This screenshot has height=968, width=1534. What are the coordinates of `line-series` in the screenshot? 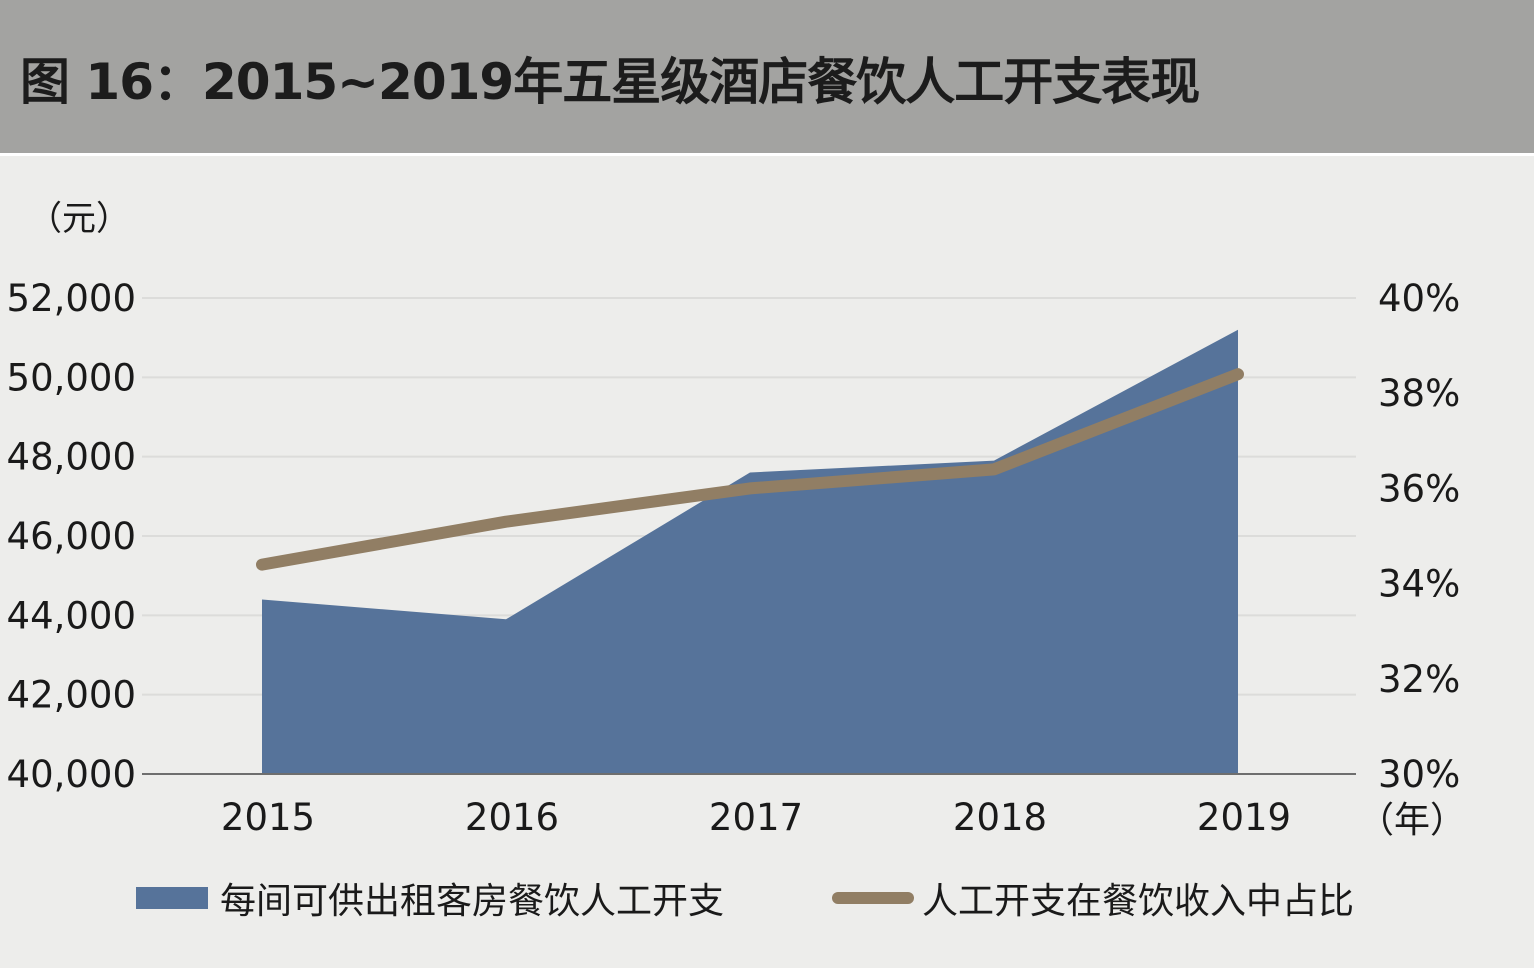 It's located at (750, 469).